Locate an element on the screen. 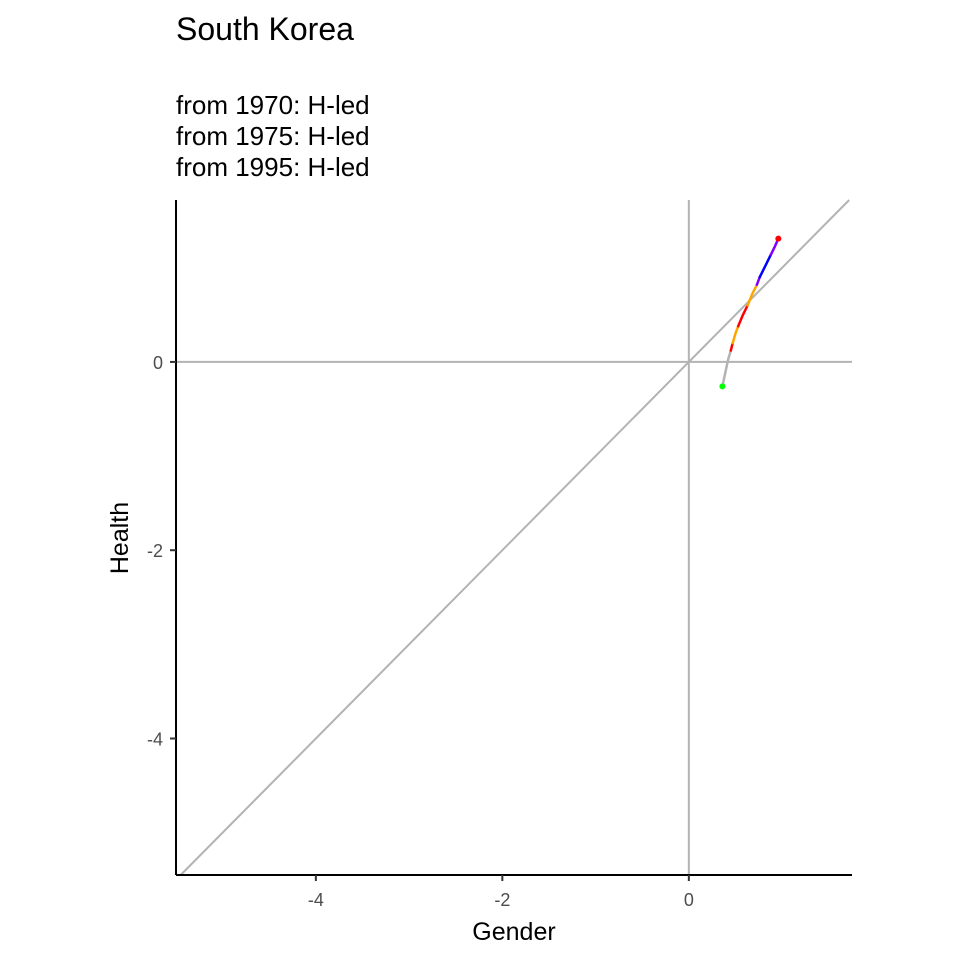 This screenshot has width=960, height=960. y-axis-title: Health is located at coordinates (120, 538).